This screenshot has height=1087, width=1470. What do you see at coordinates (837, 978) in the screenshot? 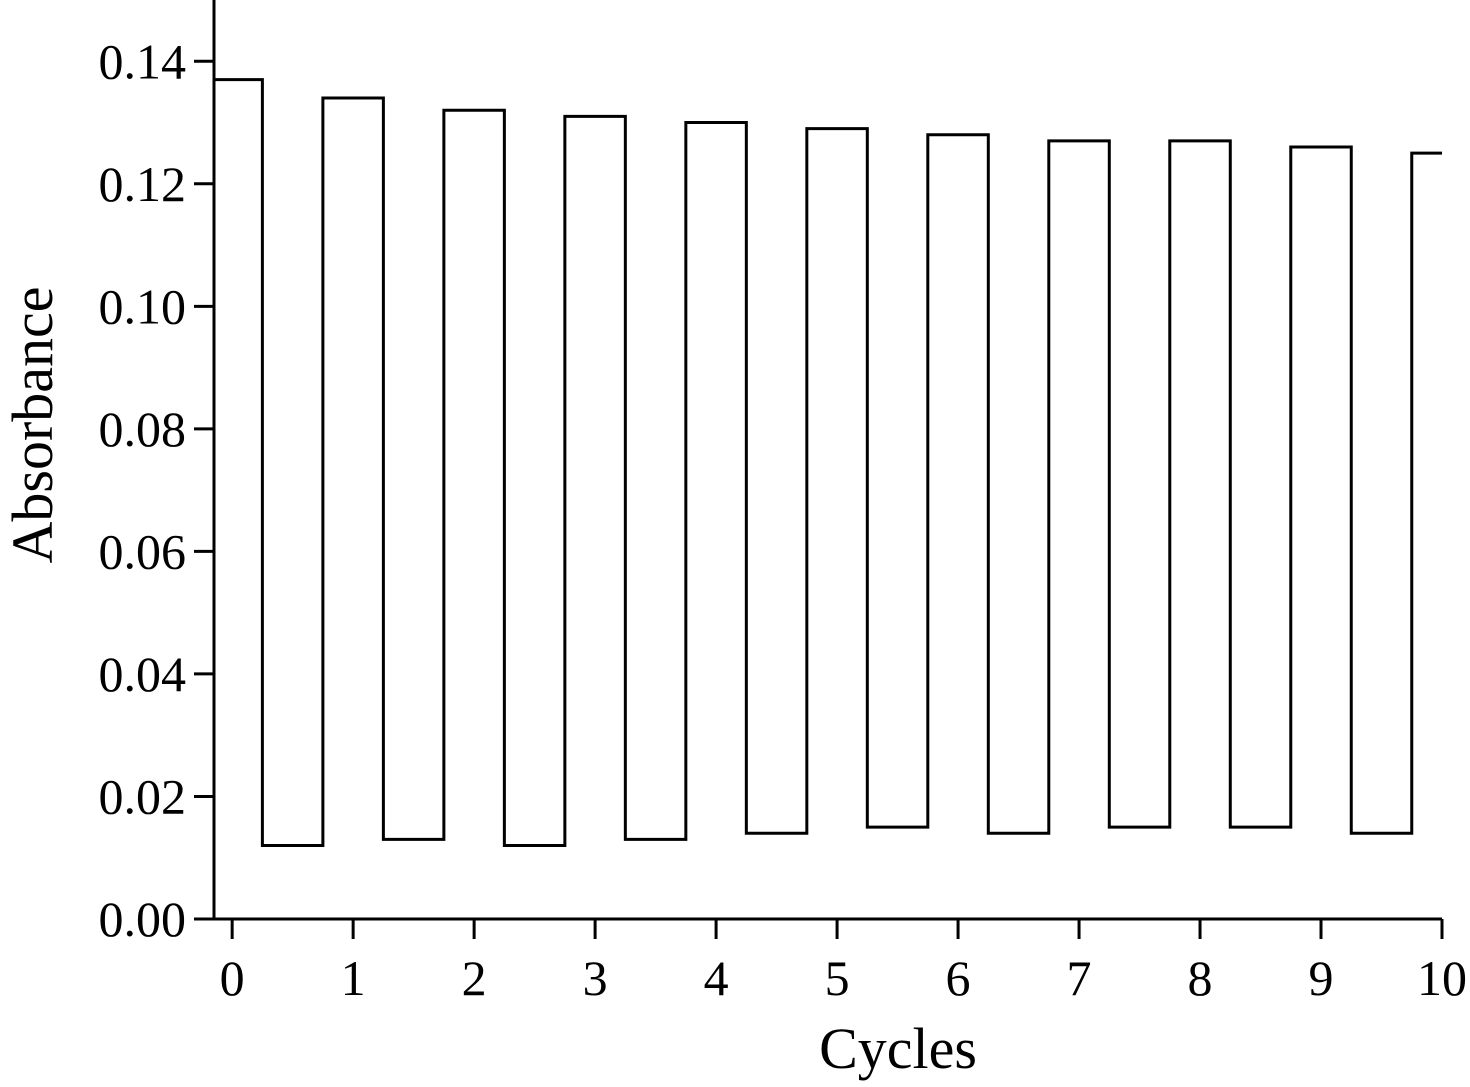
I see `x-tick-label: 5` at bounding box center [837, 978].